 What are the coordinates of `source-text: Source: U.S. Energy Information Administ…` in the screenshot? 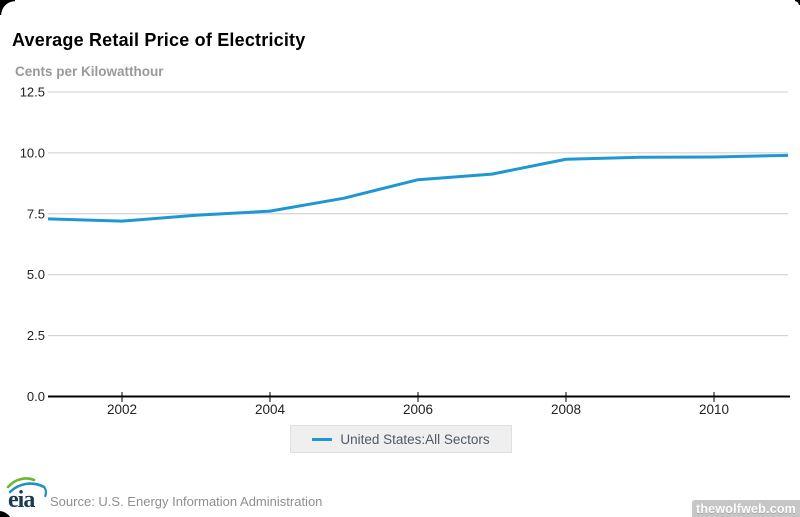 It's located at (186, 501).